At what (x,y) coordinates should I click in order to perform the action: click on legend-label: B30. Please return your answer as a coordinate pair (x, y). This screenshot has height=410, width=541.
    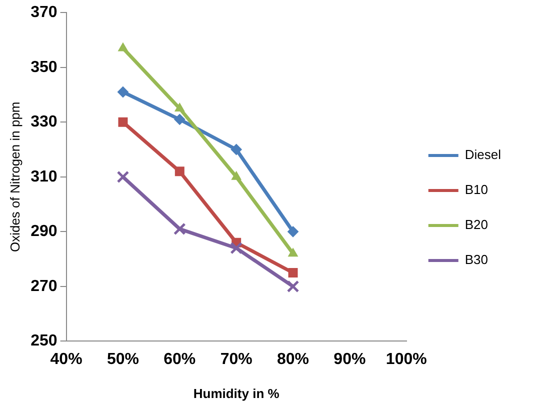
    Looking at the image, I should click on (476, 260).